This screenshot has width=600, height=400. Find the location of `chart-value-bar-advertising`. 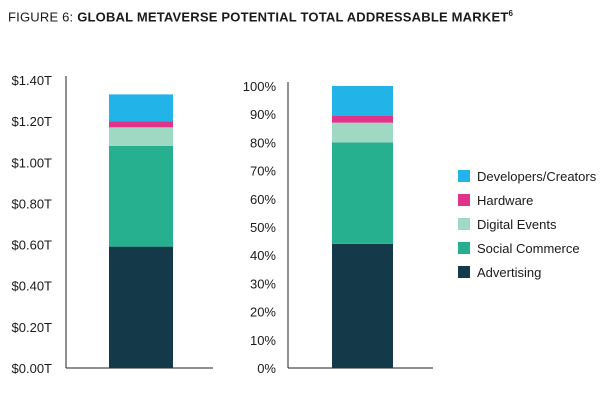

chart-value-bar-advertising is located at coordinates (141, 307).